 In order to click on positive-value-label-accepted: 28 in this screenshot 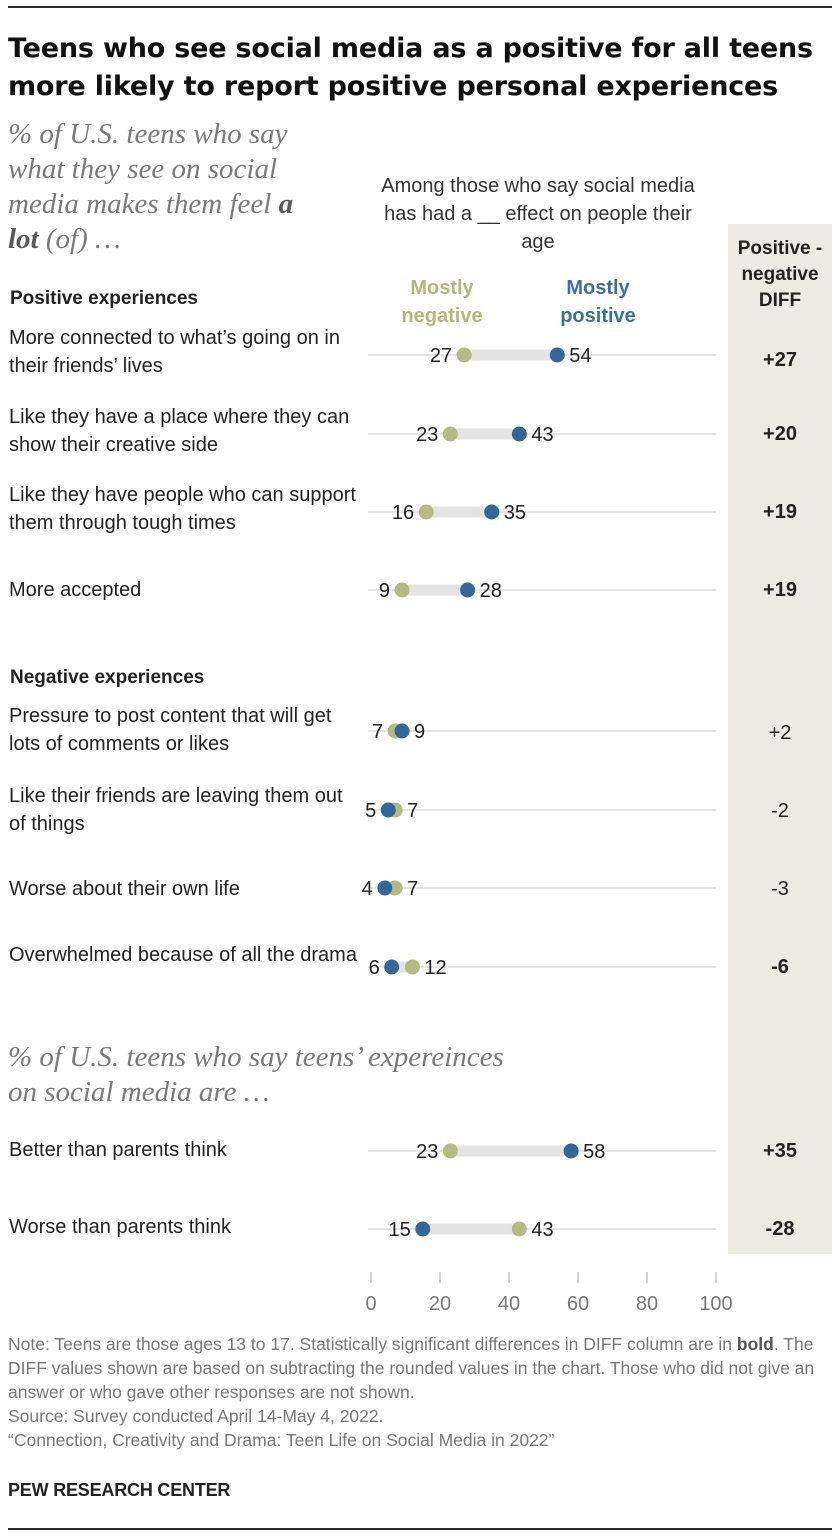, I will do `click(491, 591)`.